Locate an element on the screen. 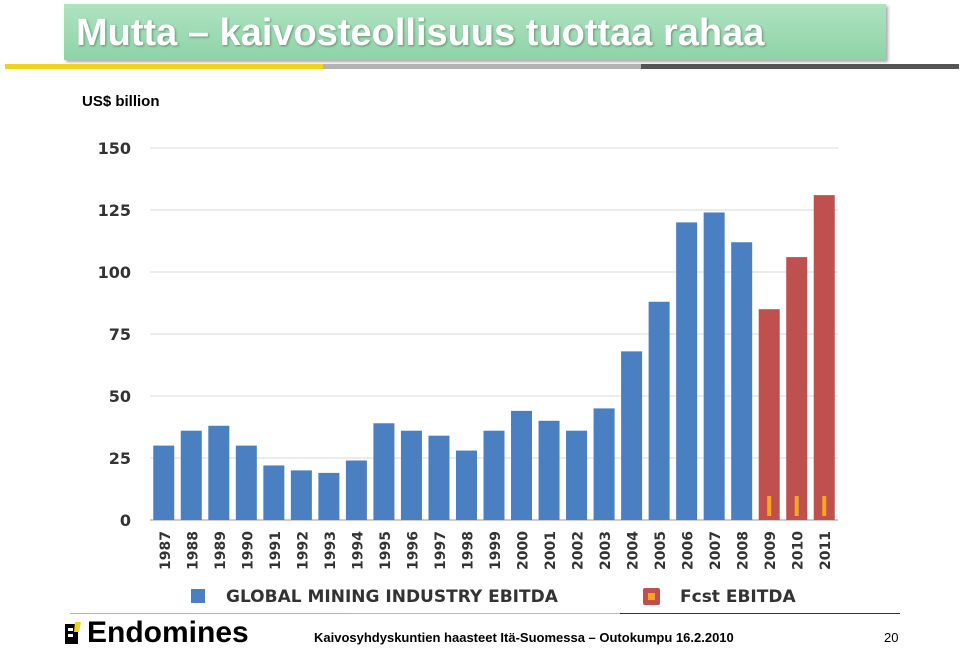 The width and height of the screenshot is (960, 649). bar-1991 is located at coordinates (274, 492).